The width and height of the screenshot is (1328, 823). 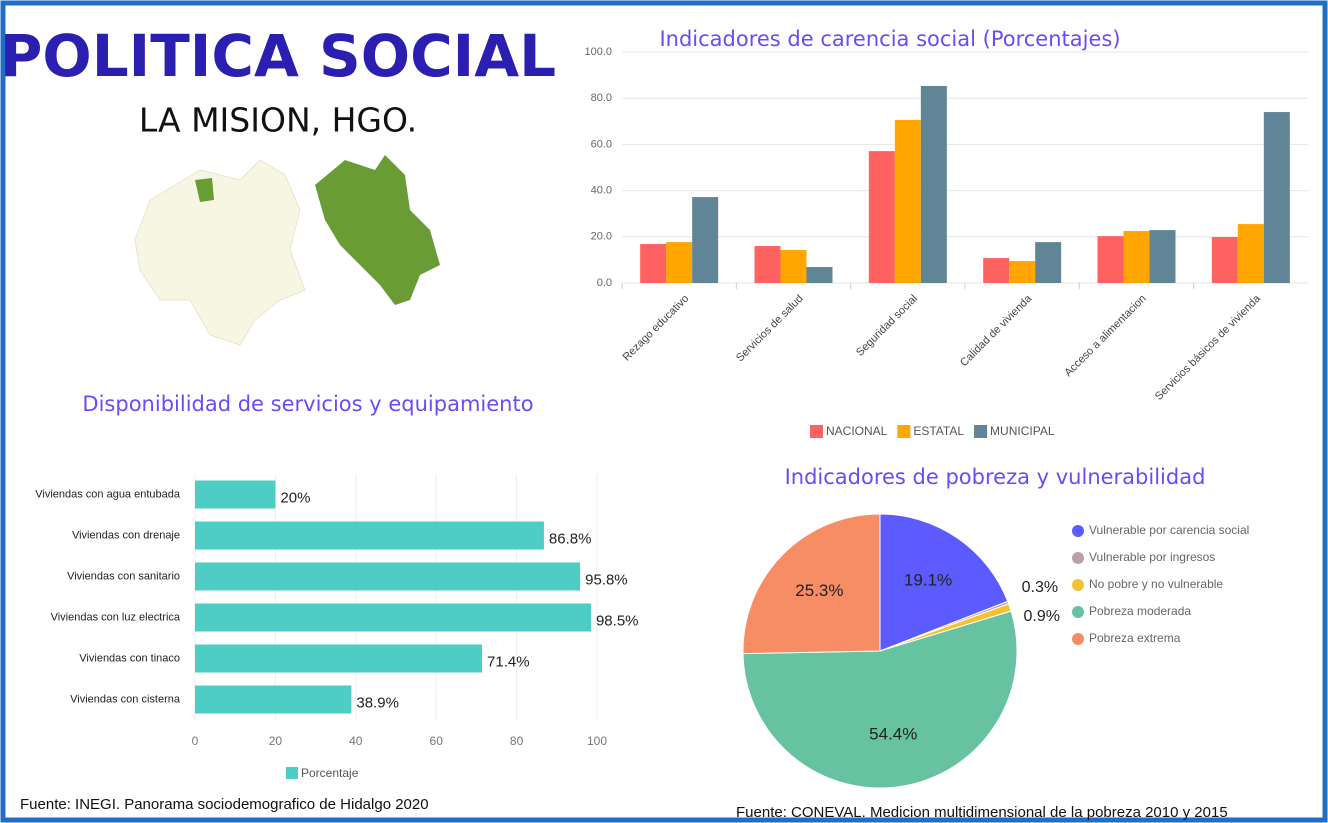 What do you see at coordinates (116, 617) in the screenshot?
I see `y-tick-label: Viviendas con luz electrica` at bounding box center [116, 617].